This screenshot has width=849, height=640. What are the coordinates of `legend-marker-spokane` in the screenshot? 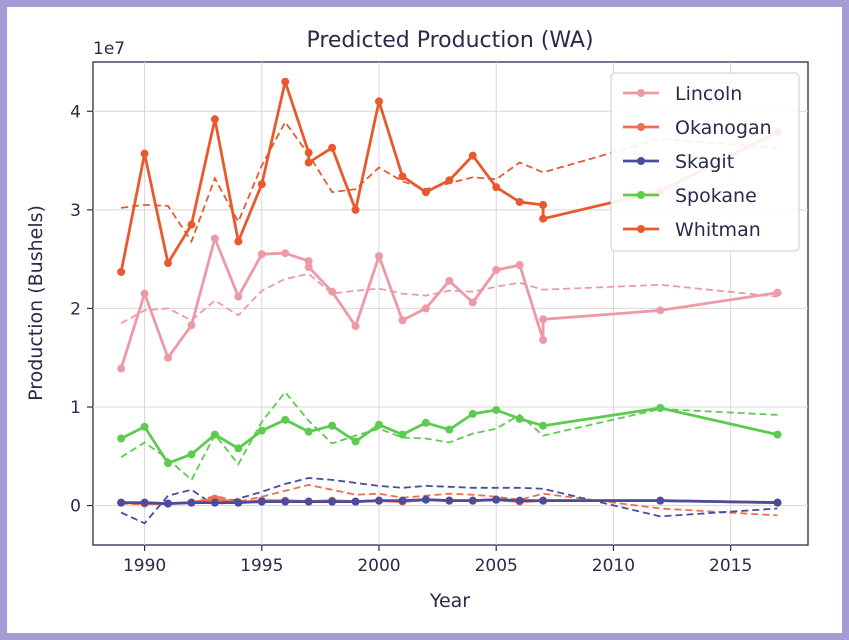 It's located at (641, 195).